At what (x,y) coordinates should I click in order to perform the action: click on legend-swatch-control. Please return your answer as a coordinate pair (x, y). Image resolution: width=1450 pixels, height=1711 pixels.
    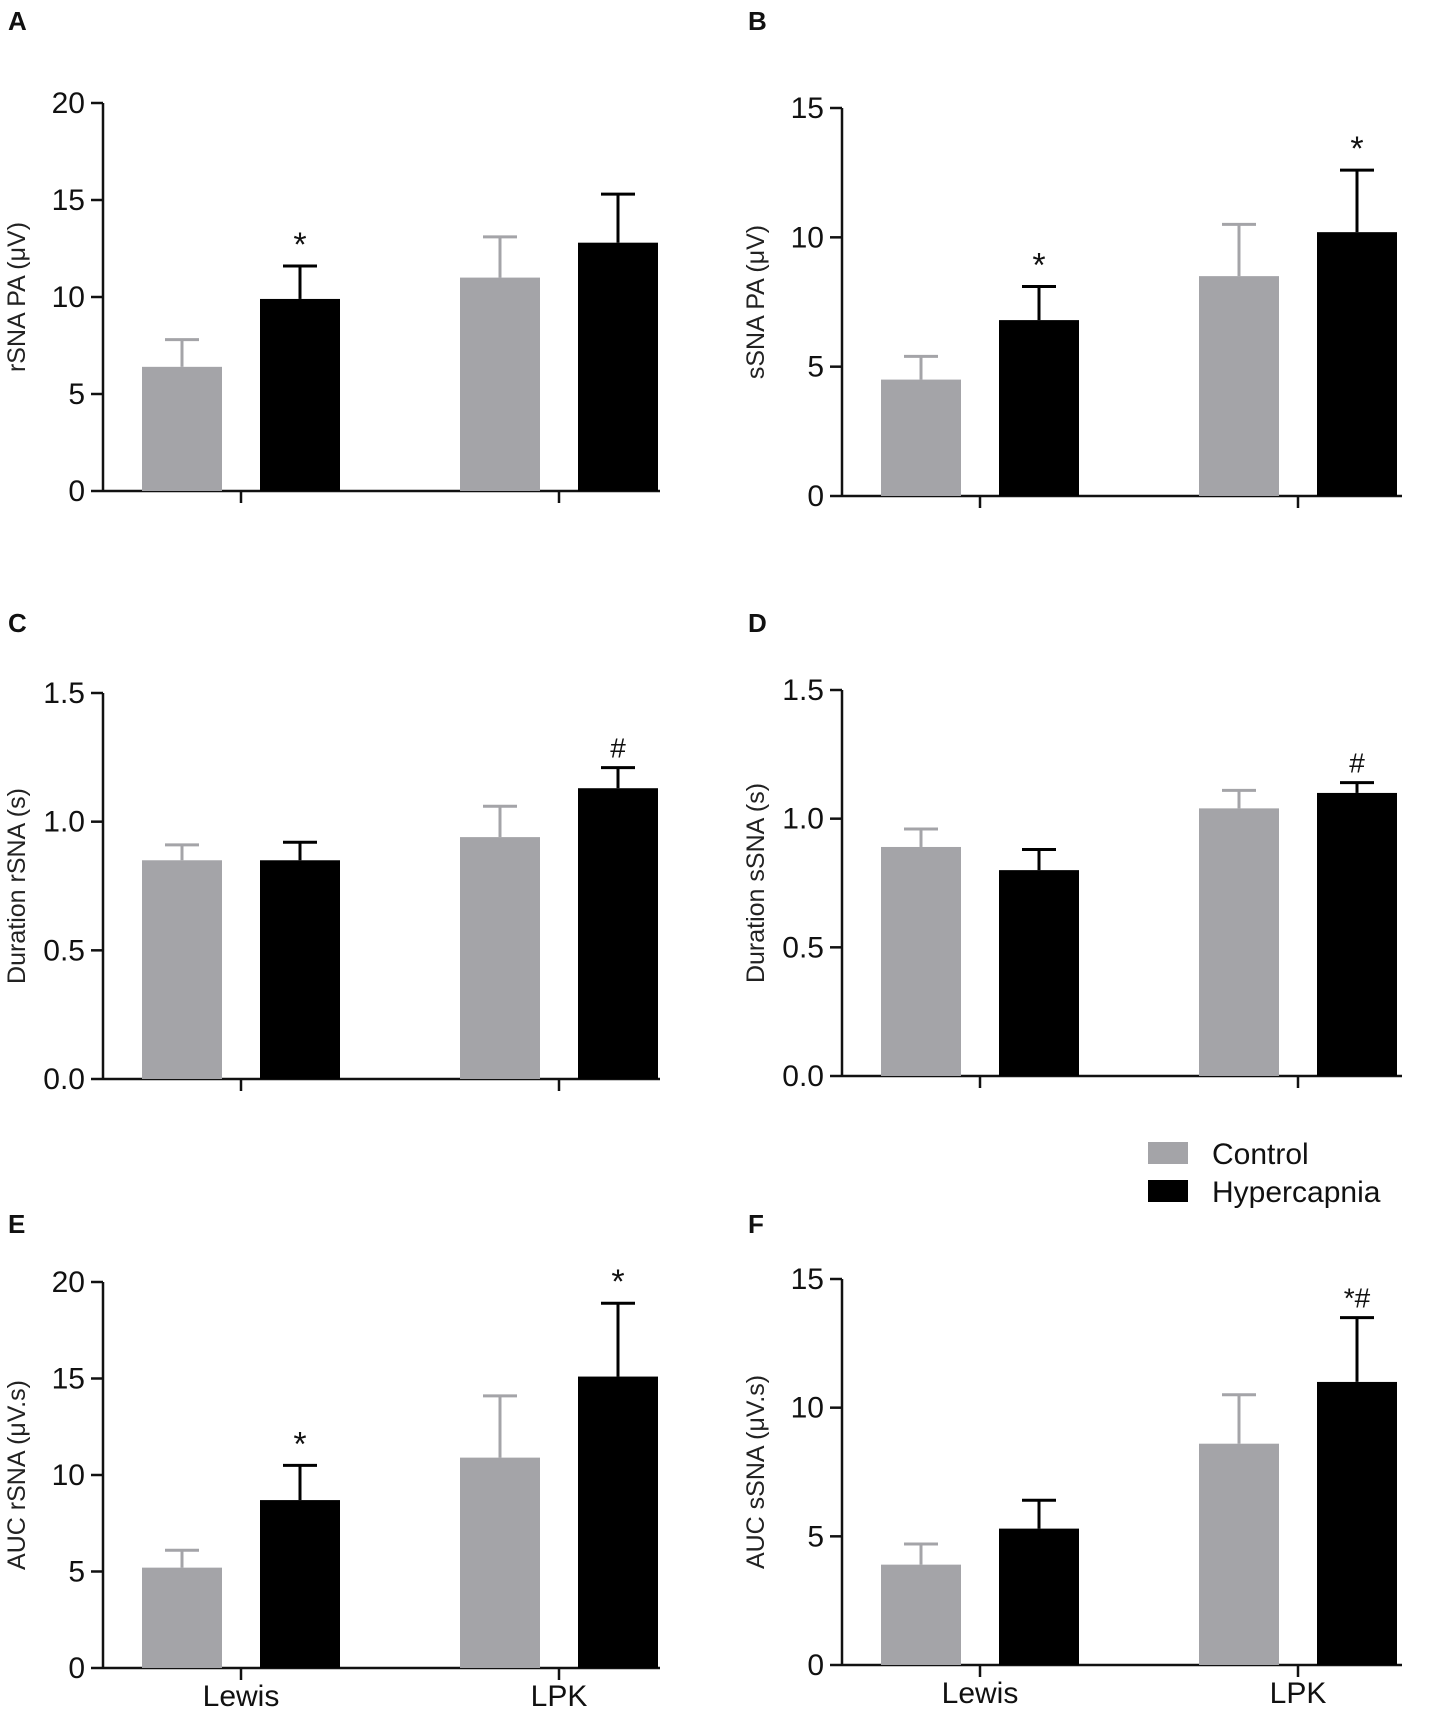
    Looking at the image, I should click on (1168, 1153).